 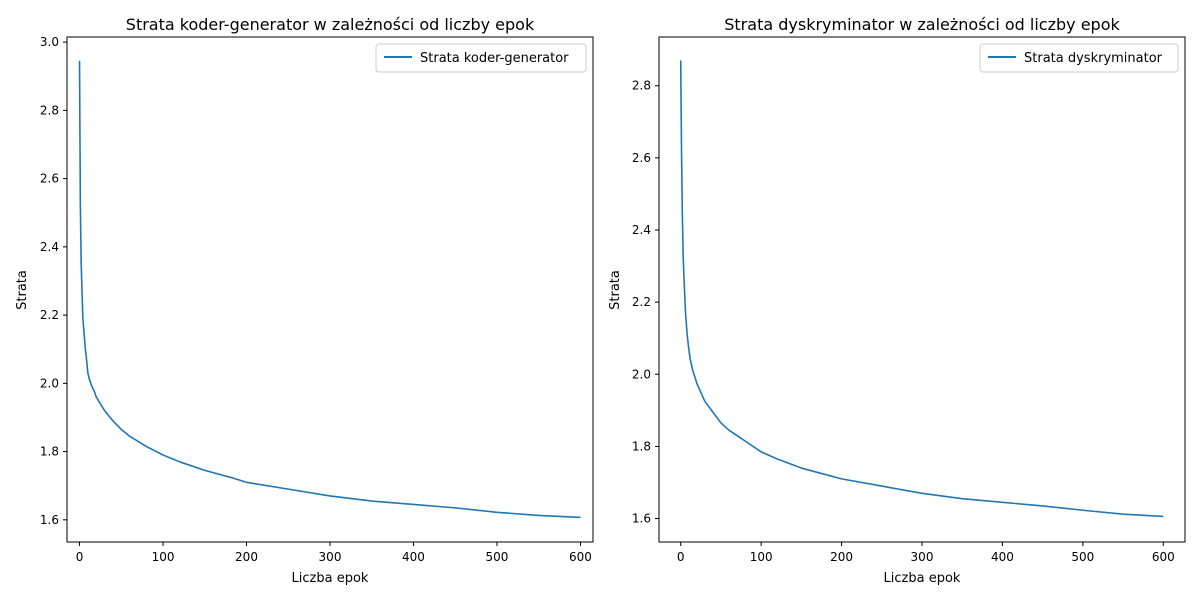 I want to click on legend: Strata koder-generator, so click(x=481, y=58).